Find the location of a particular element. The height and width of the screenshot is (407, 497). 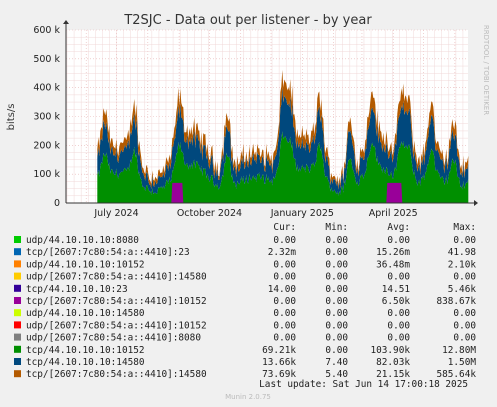

legend-value-avg: 6.50k is located at coordinates (396, 301).